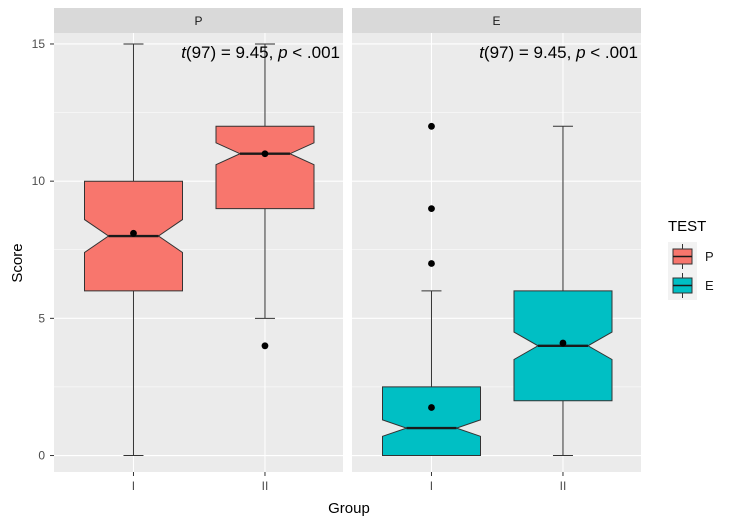 This screenshot has width=731, height=523. I want to click on legend: TEST PE, so click(691, 259).